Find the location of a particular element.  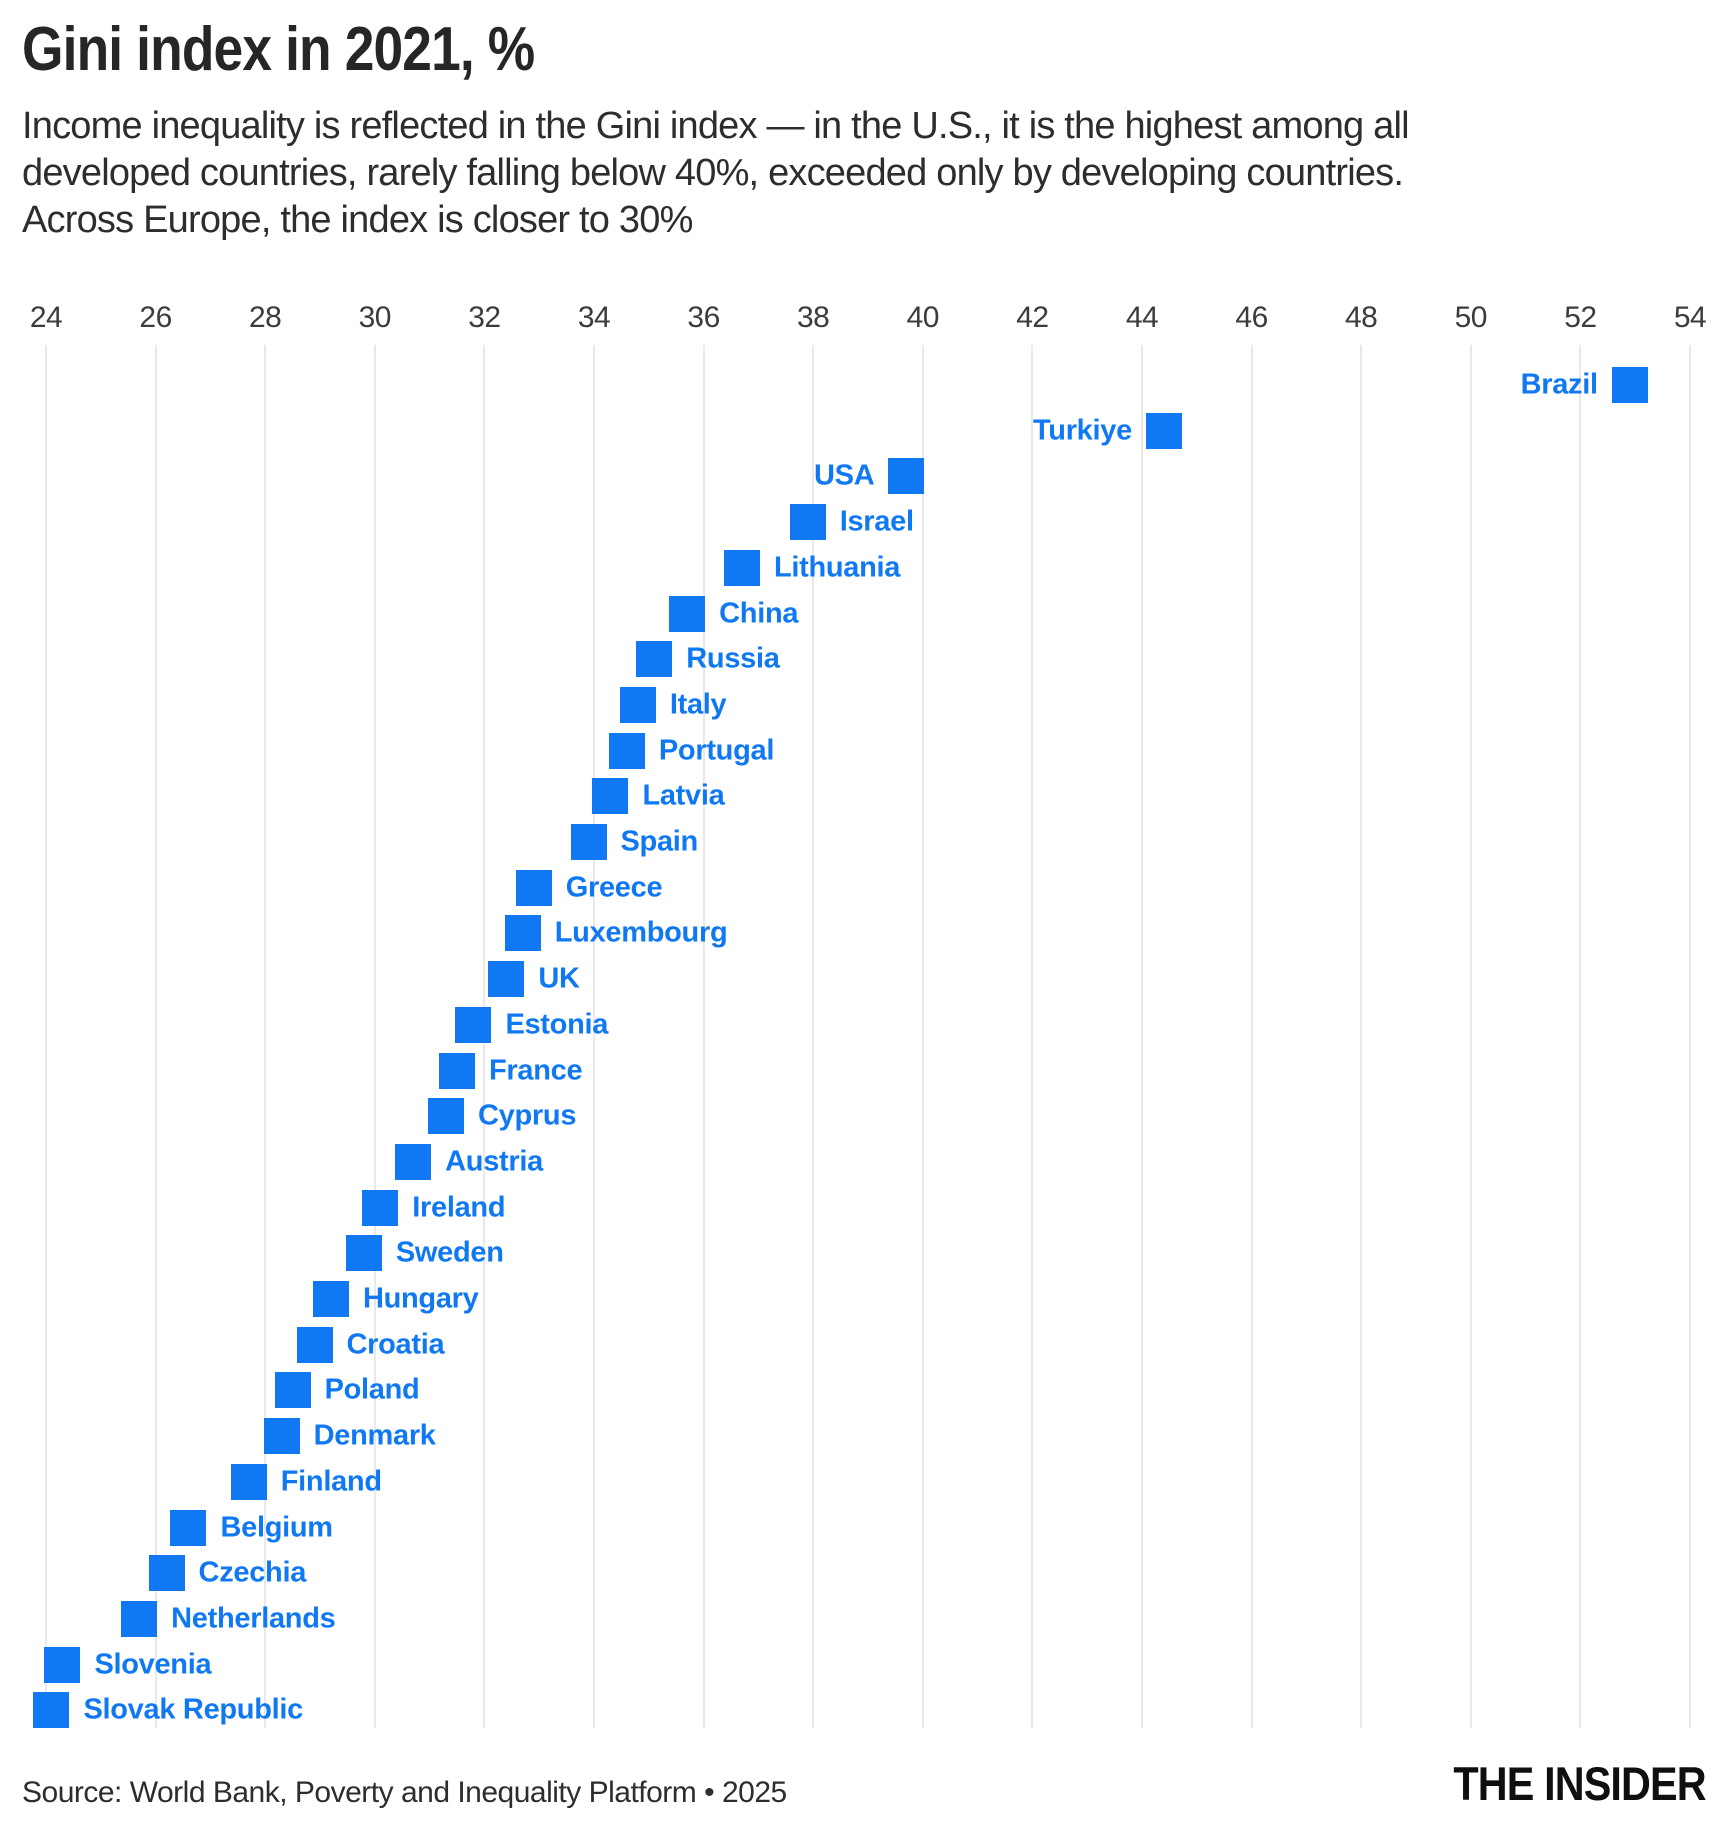

country-label-brazil: Brazil is located at coordinates (1559, 384).